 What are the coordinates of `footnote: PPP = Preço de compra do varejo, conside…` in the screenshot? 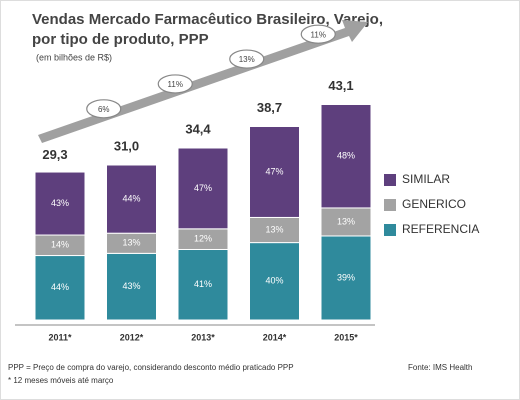 It's located at (151, 367).